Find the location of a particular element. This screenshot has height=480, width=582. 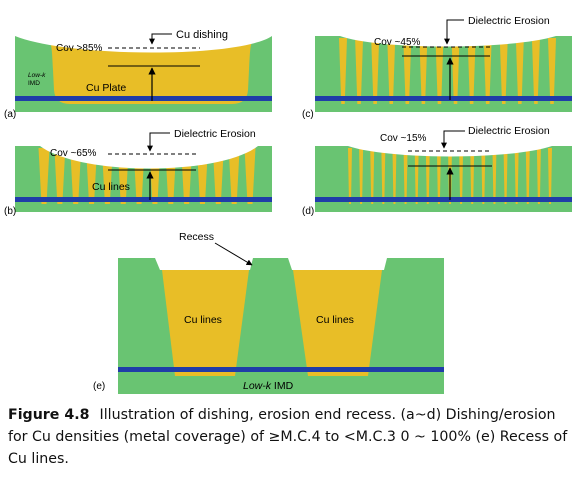

panel-b: Dielectric Erosion Cov ~65% Cu lines (b) is located at coordinates (138, 172).